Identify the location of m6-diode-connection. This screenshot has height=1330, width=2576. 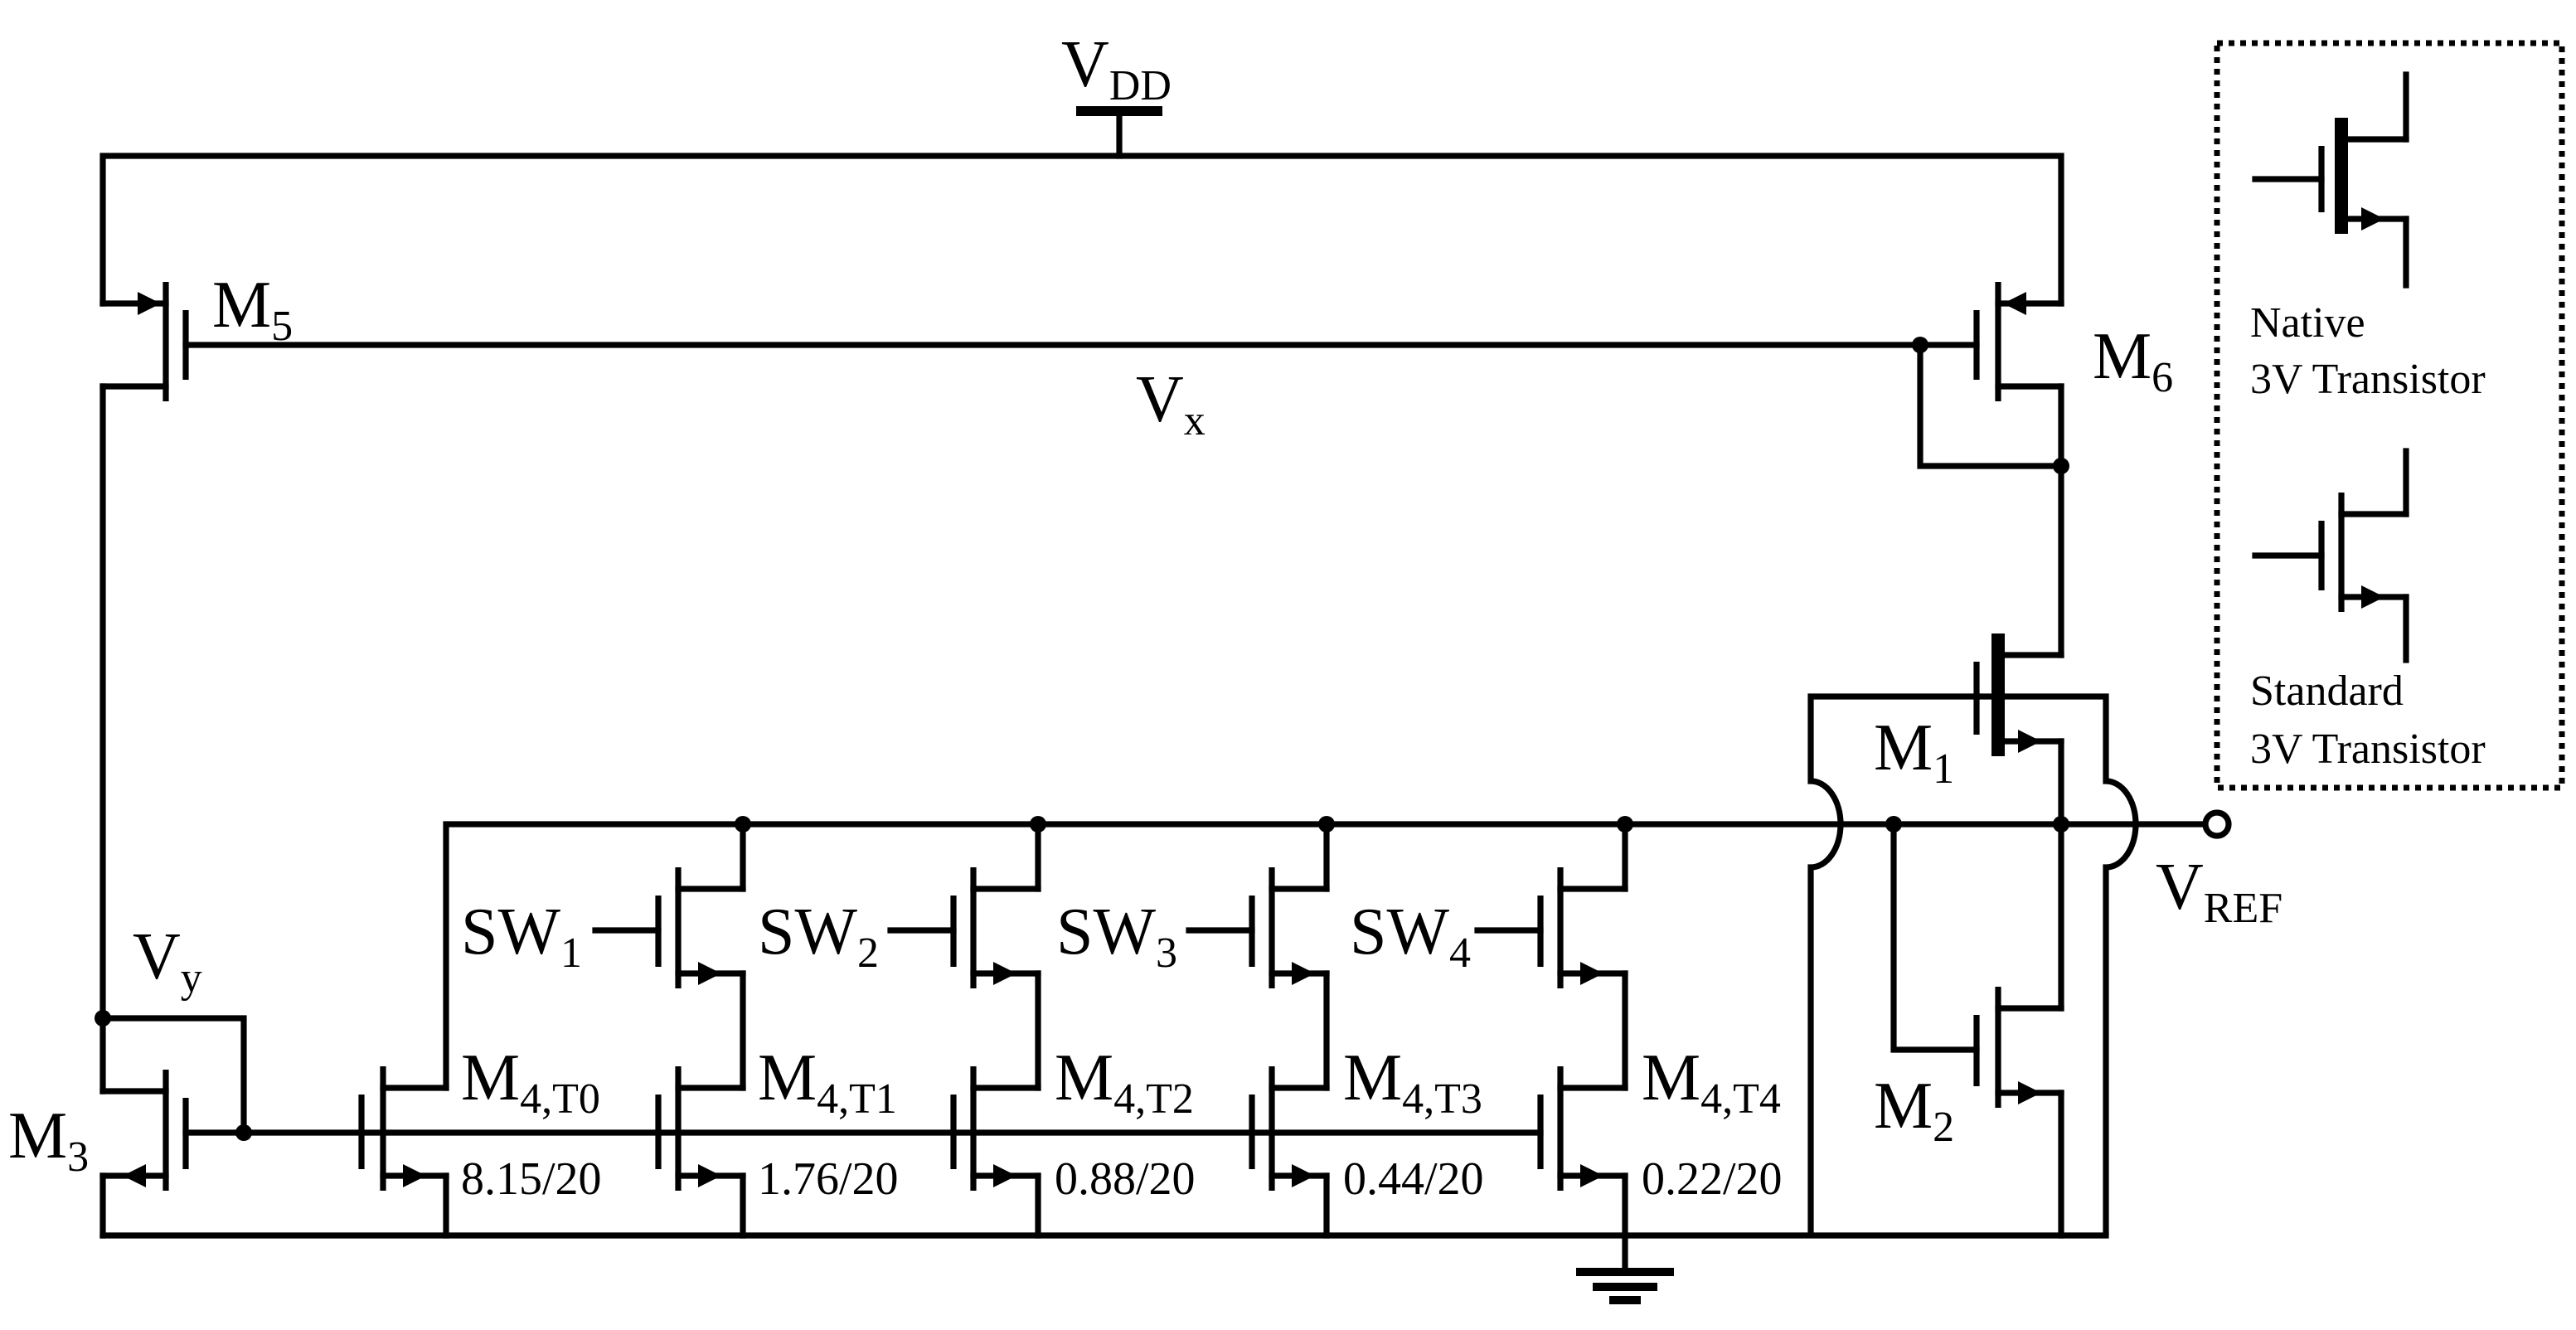
(1990, 405).